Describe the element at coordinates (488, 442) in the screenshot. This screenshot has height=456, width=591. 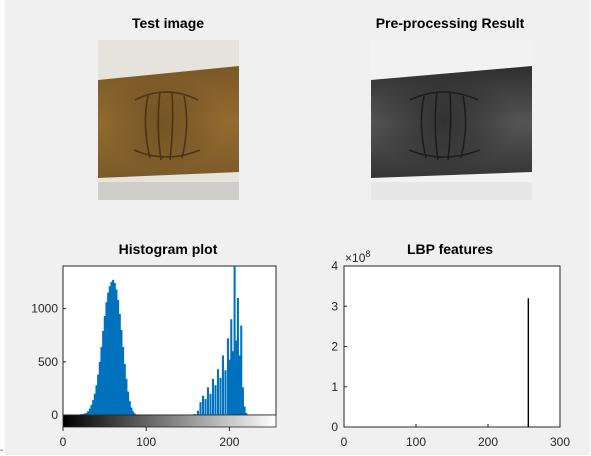
I see `lbp-x-tick-label: 200` at that location.